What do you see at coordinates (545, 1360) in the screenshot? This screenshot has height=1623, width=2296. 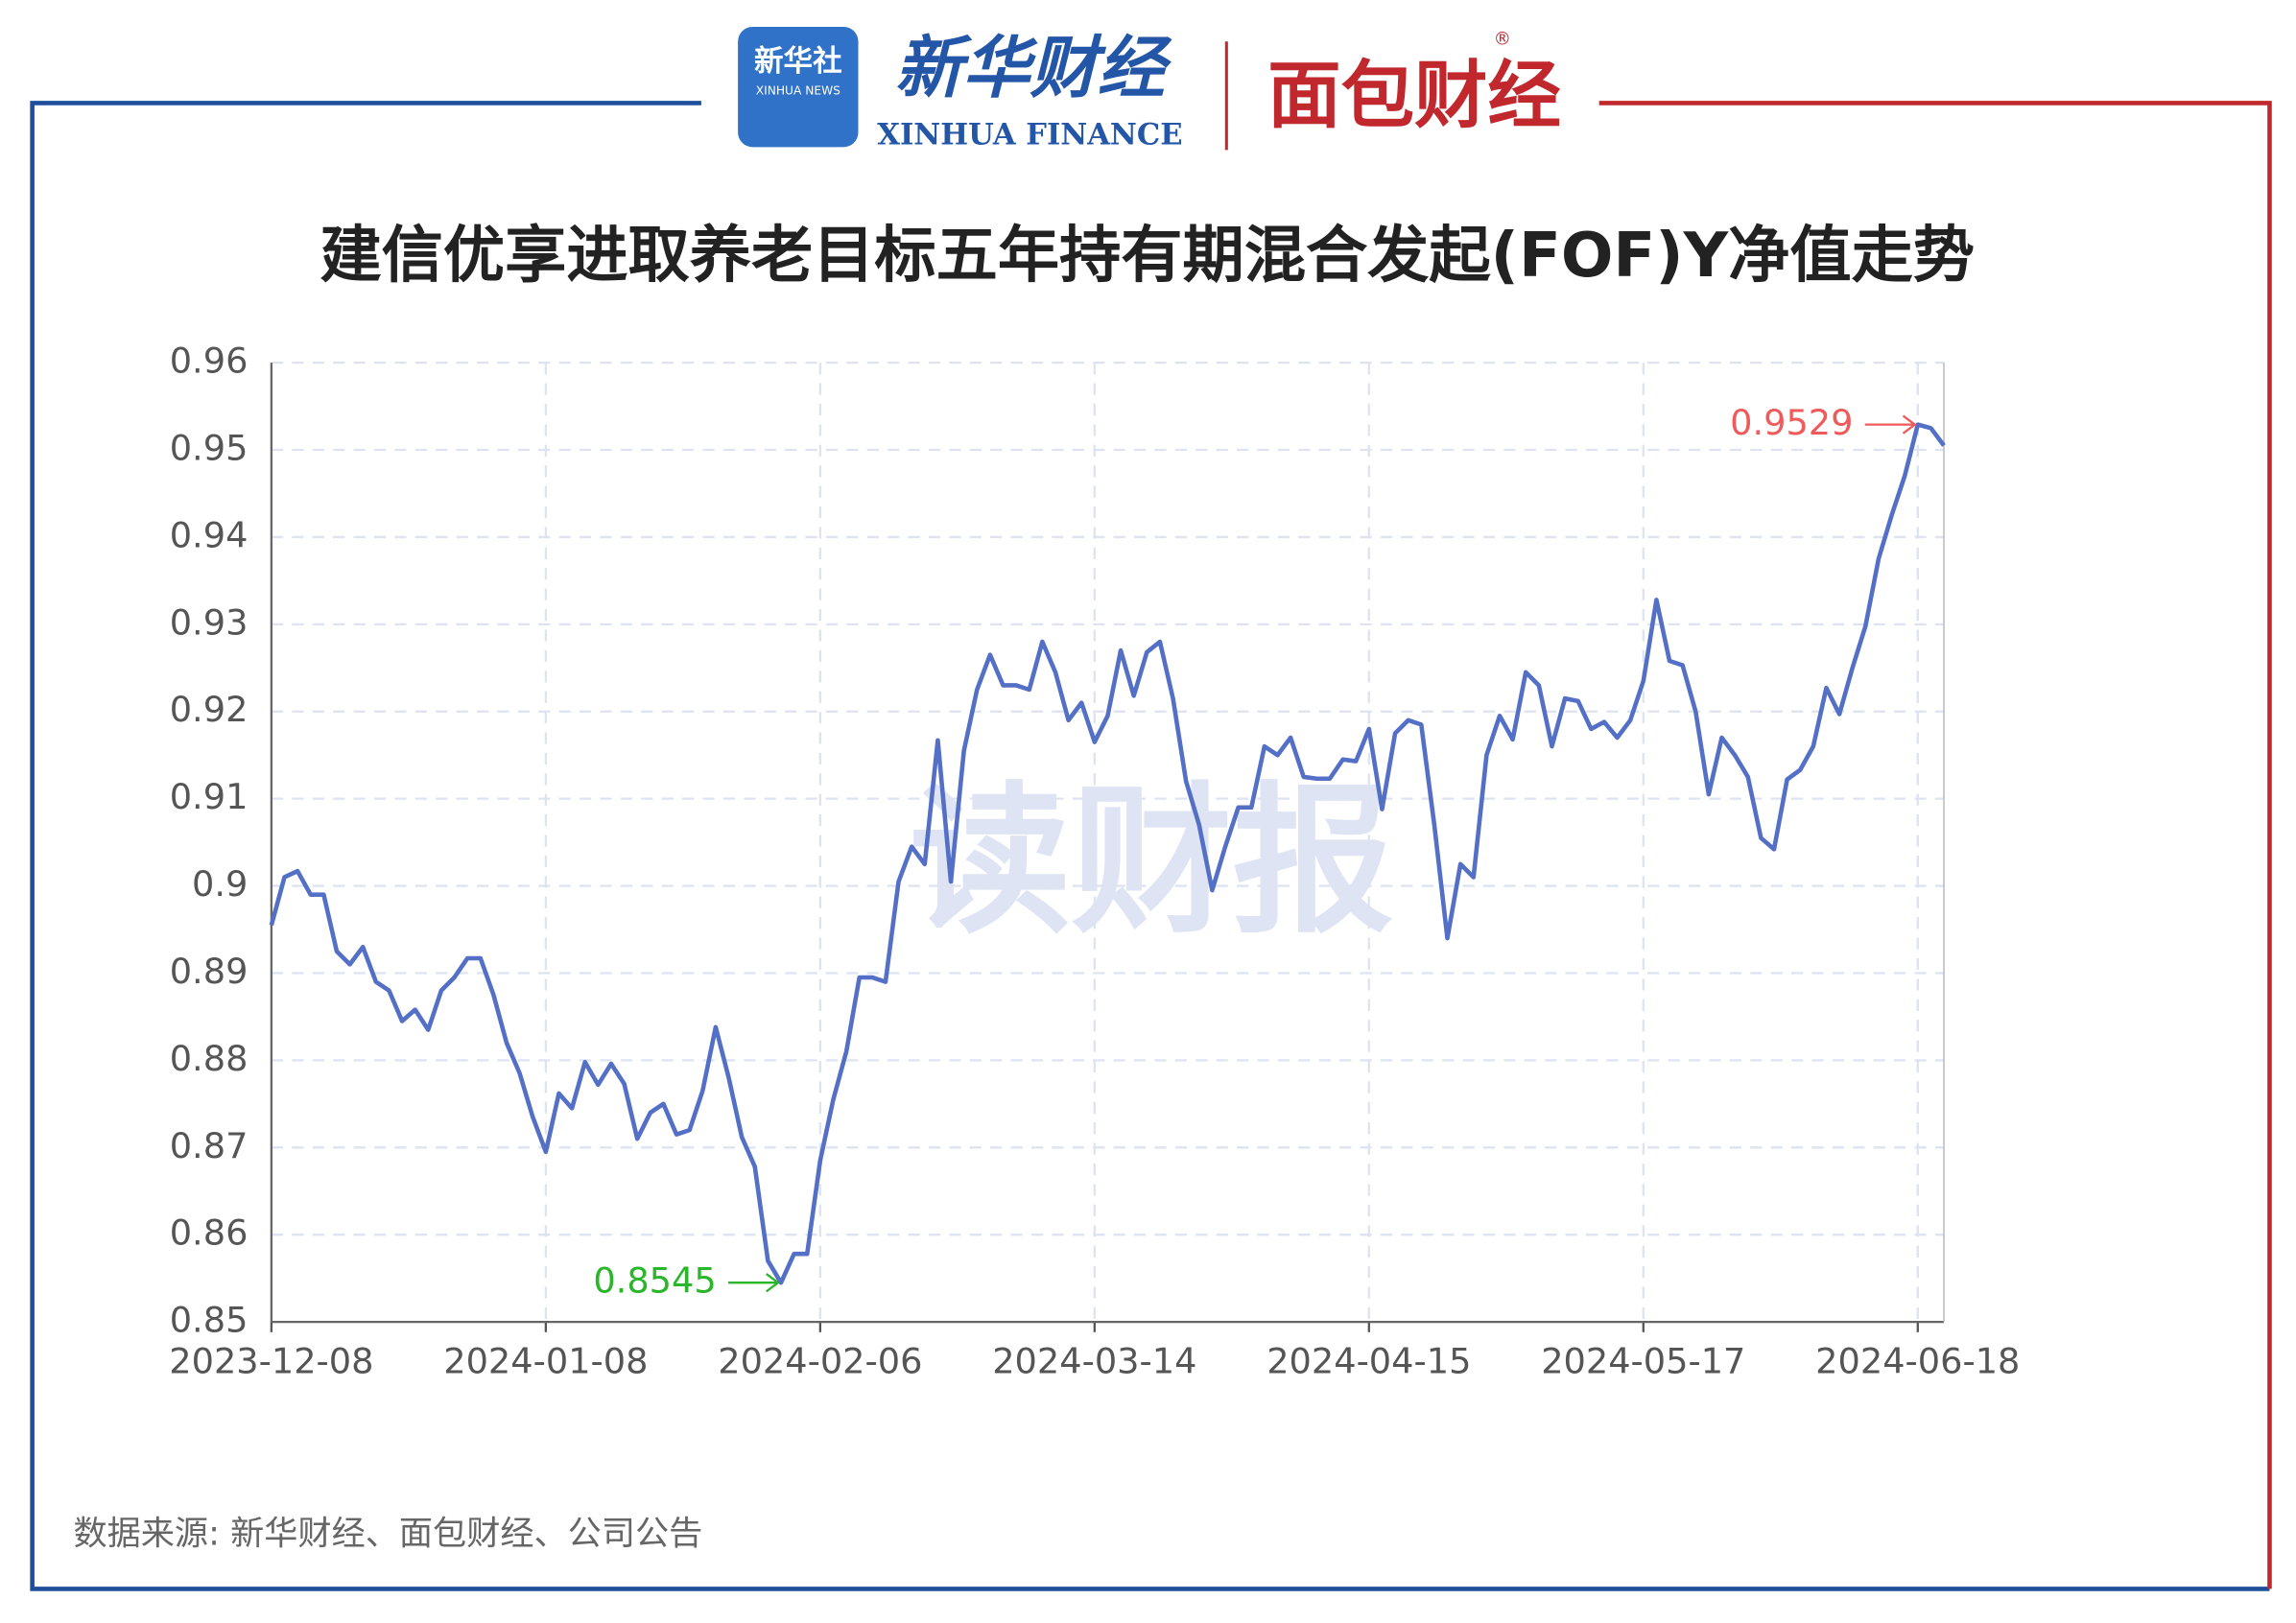 I see `x-tick-label: 2024-01-08` at bounding box center [545, 1360].